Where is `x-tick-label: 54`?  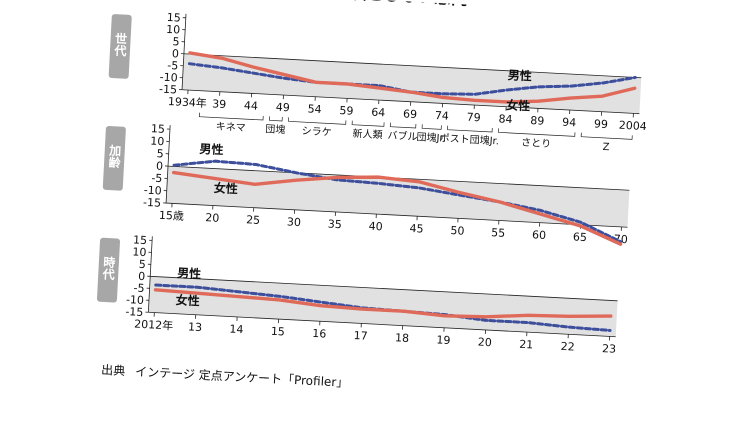 x-tick-label: 54 is located at coordinates (314, 109).